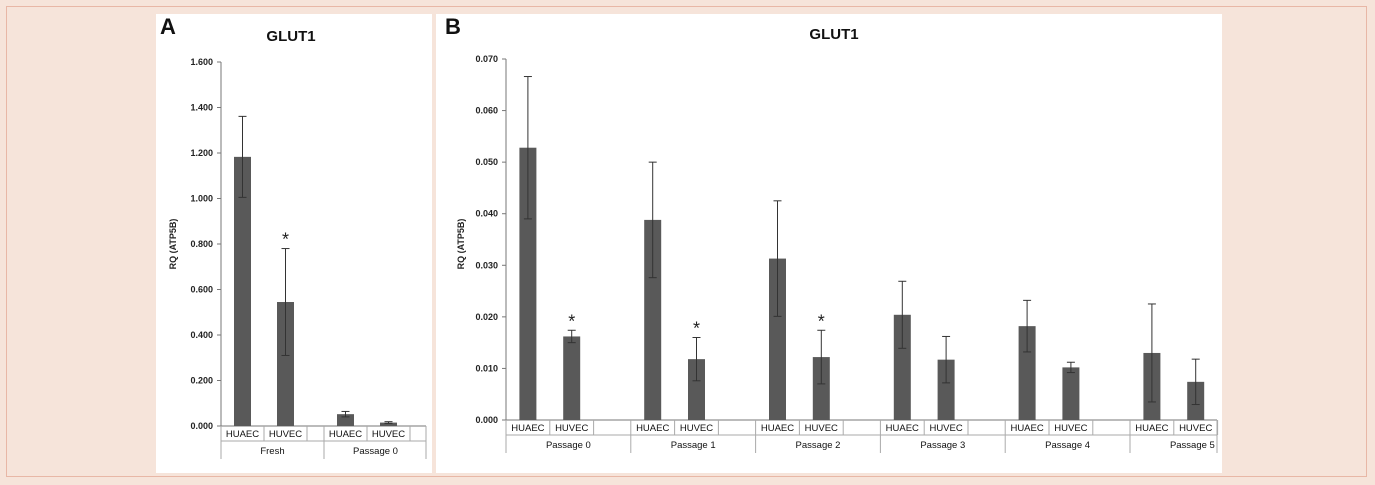 This screenshot has height=485, width=1375. I want to click on y-tick-label: 0.030, so click(486, 265).